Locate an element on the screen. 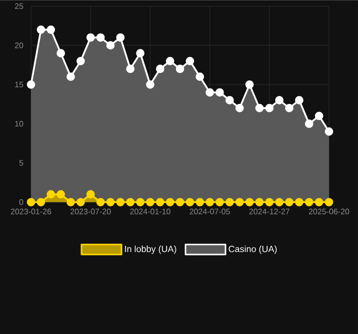 Image resolution: width=358 pixels, height=334 pixels. y-tick-label: 20 is located at coordinates (19, 45).